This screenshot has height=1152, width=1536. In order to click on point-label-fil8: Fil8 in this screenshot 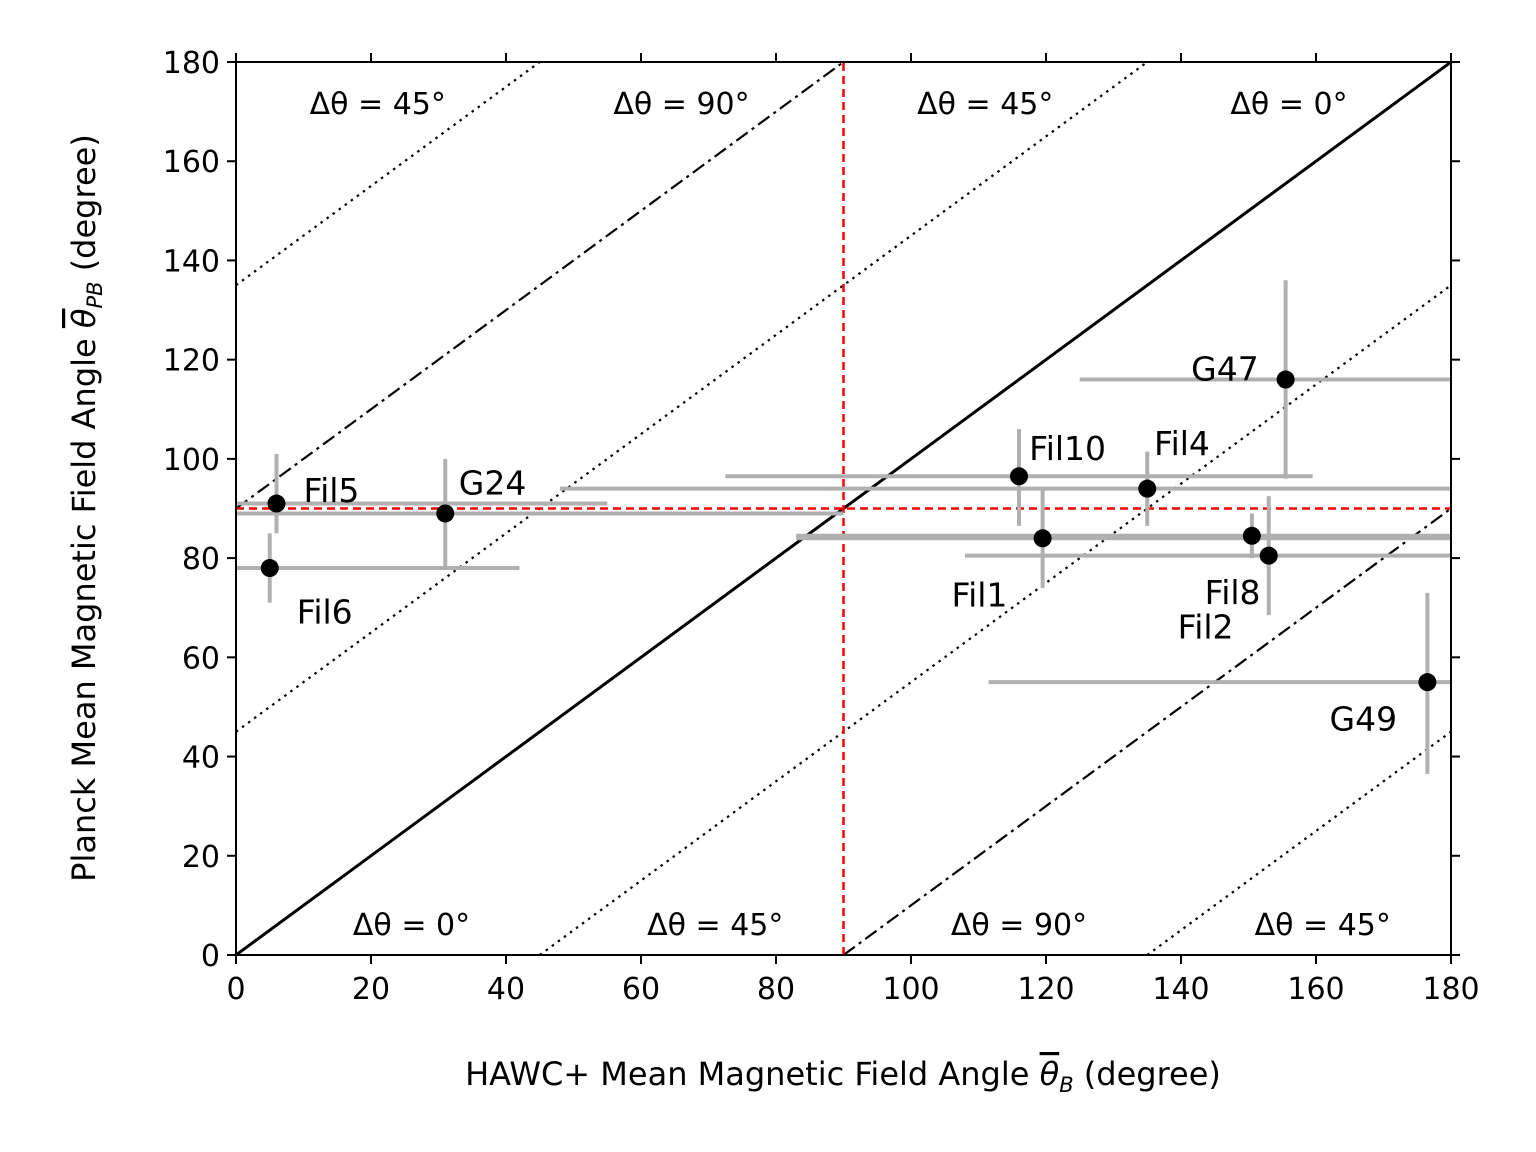, I will do `click(1233, 592)`.